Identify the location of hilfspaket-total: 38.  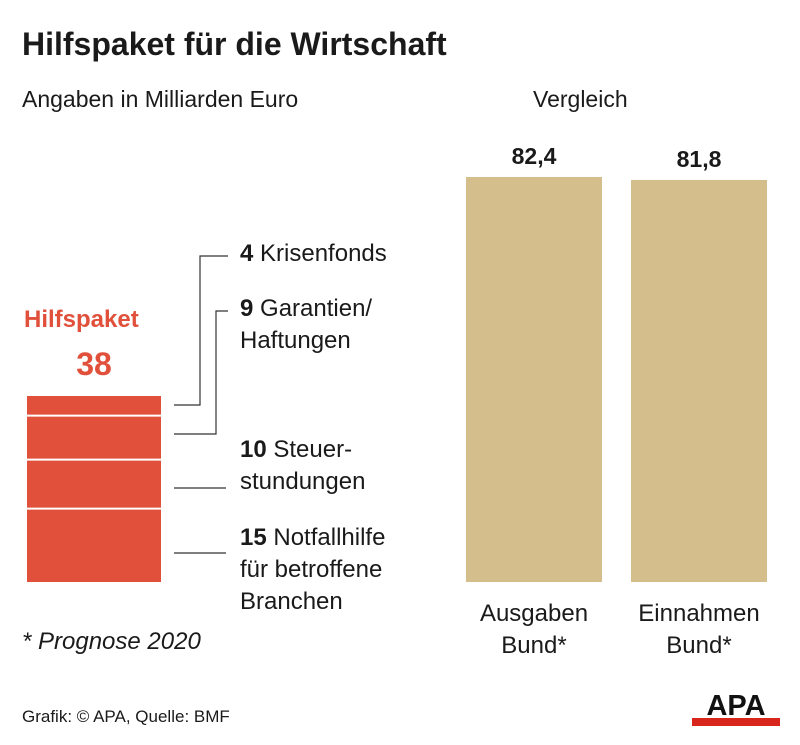
(94, 364).